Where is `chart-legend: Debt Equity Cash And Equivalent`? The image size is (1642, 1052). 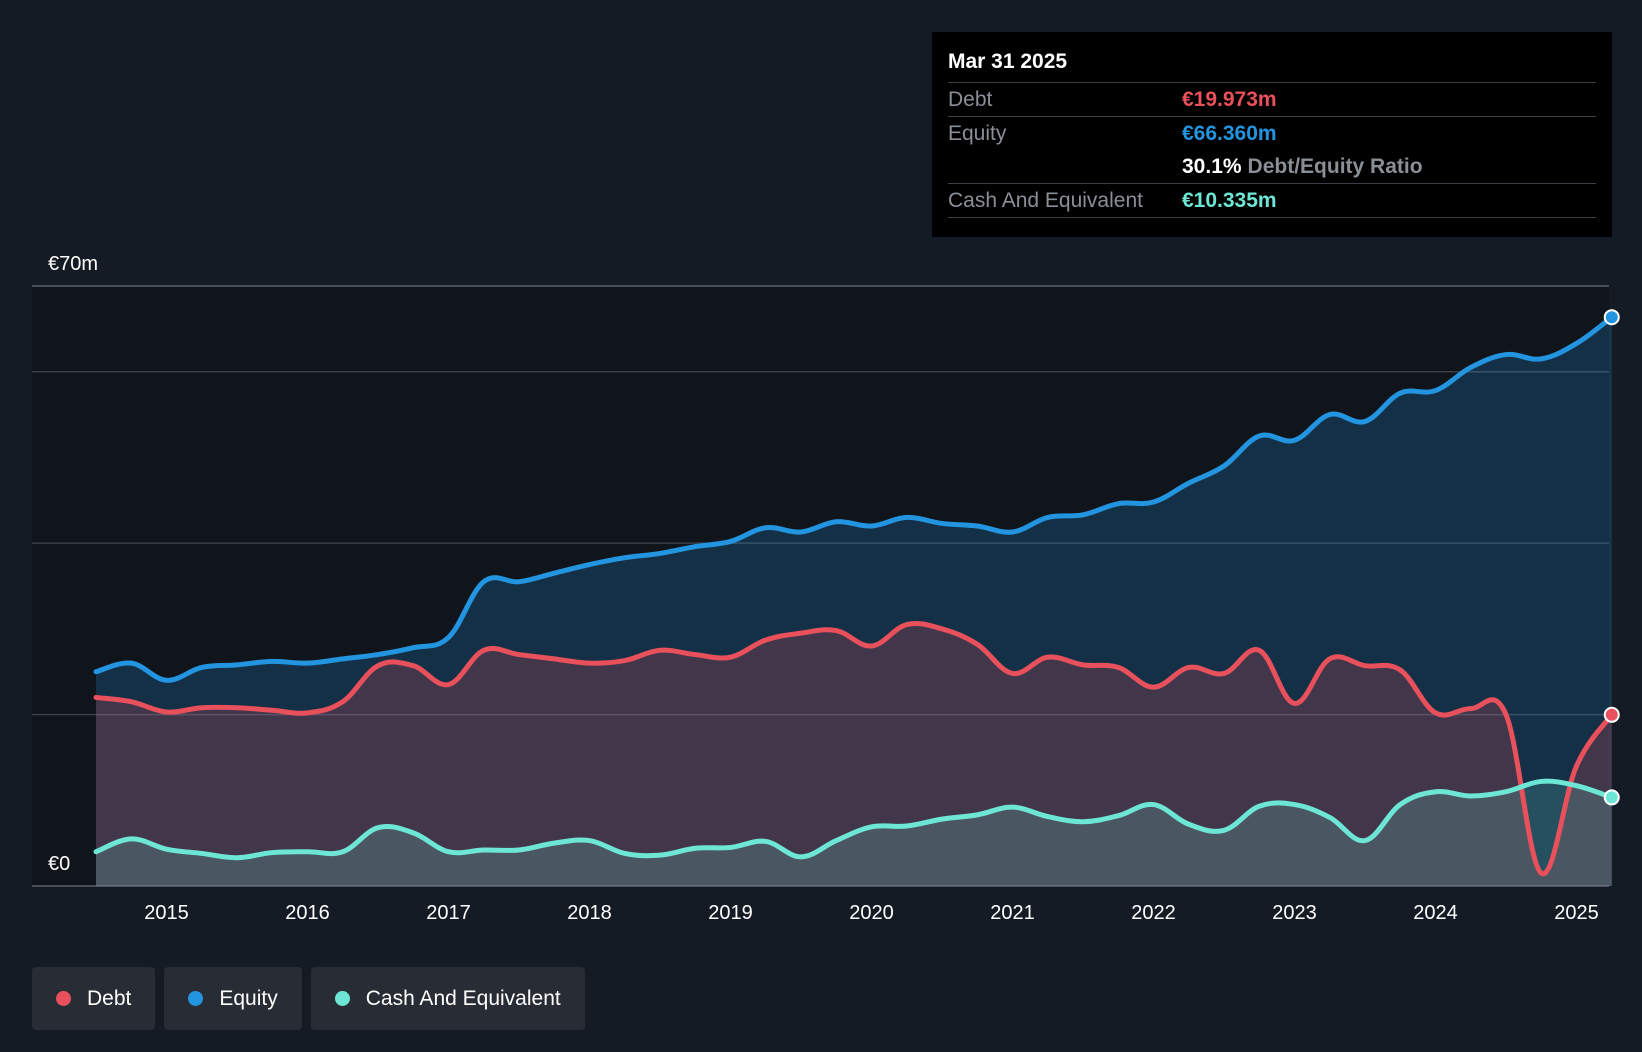 chart-legend: Debt Equity Cash And Equivalent is located at coordinates (308, 998).